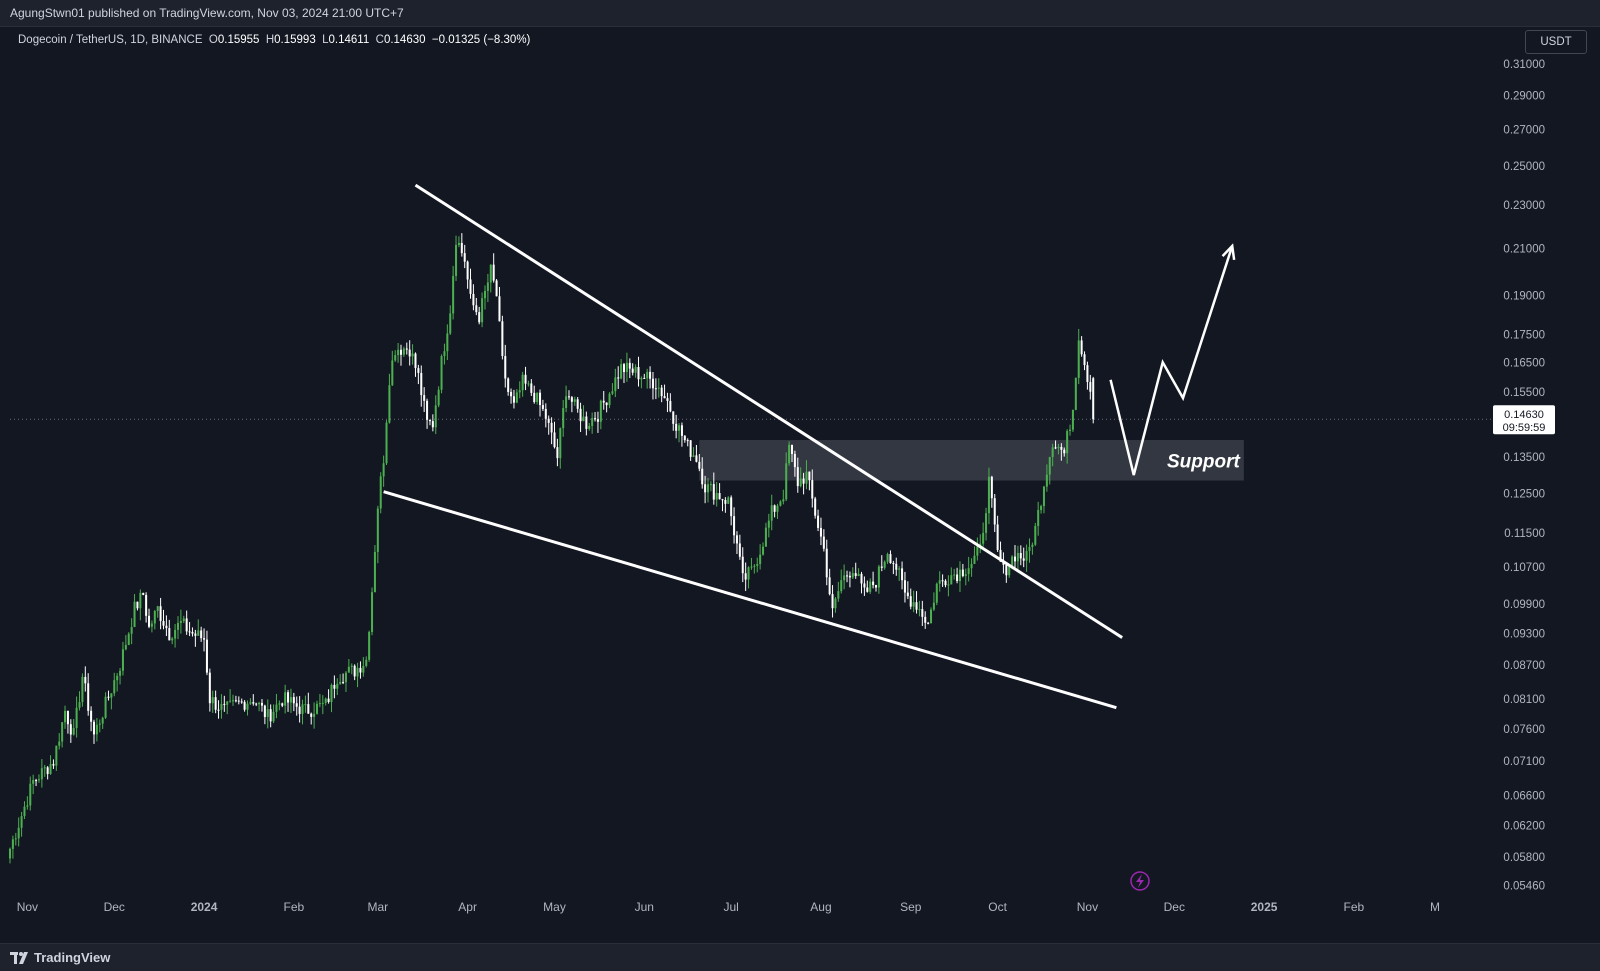 This screenshot has width=1600, height=971. What do you see at coordinates (1524, 297) in the screenshot?
I see `price-axis-label: 0.19000` at bounding box center [1524, 297].